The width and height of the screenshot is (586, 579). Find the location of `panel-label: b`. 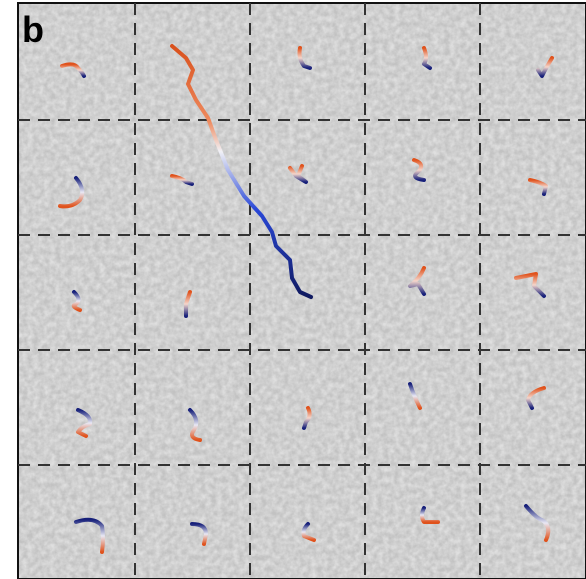

panel-label: b is located at coordinates (33, 29).